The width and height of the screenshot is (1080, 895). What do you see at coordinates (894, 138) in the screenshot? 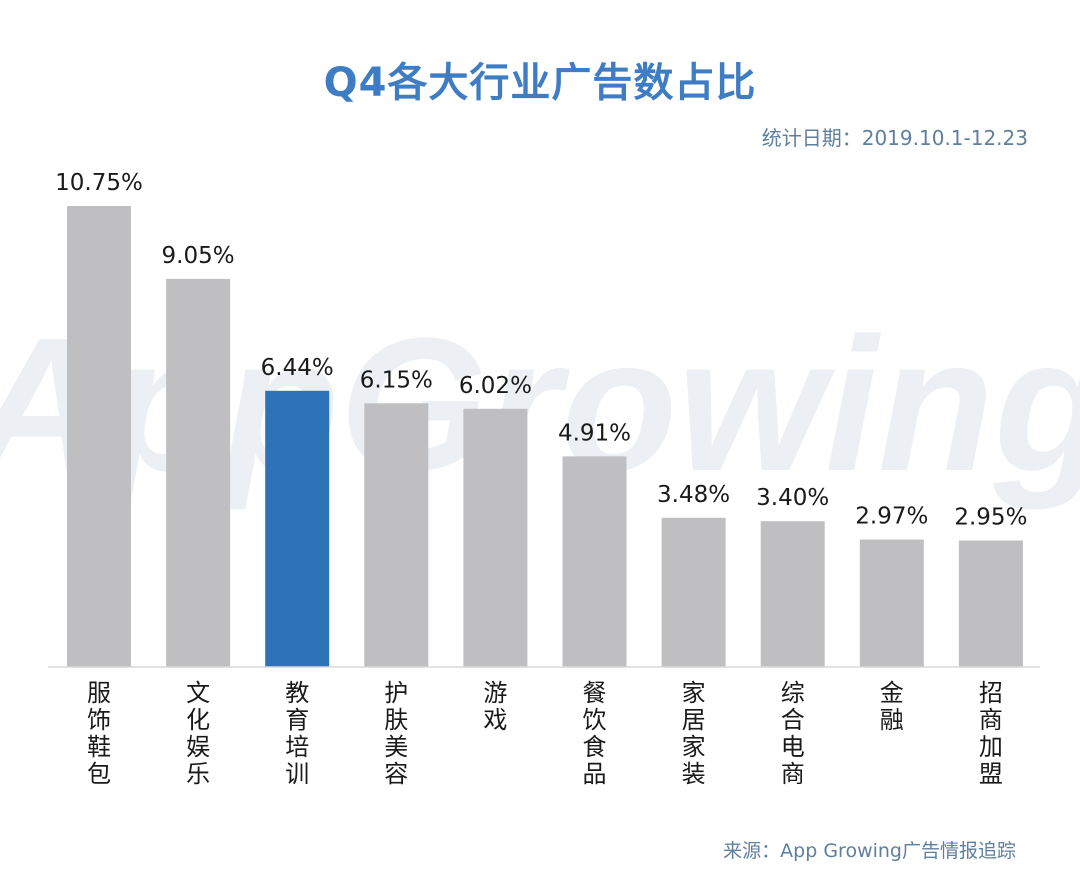
I see `date-range-label: 统计日期：2019.10.1-12.23` at bounding box center [894, 138].